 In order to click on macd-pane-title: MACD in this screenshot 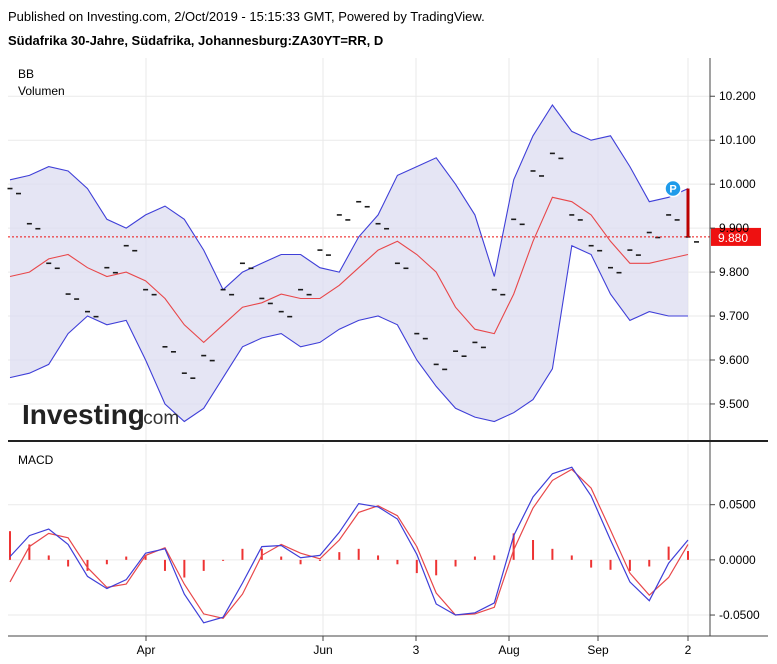, I will do `click(36, 460)`.